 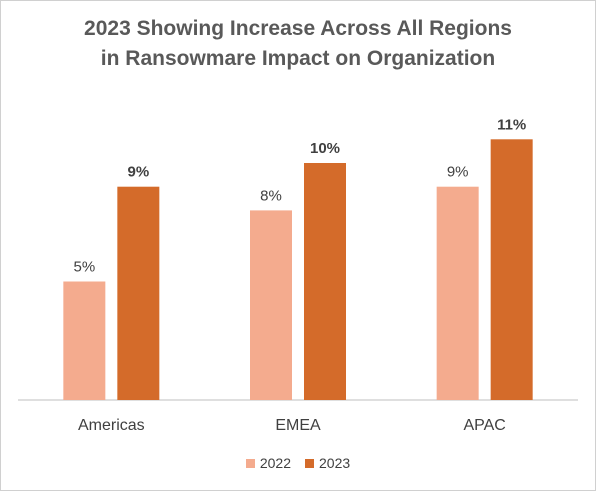 What do you see at coordinates (511, 124) in the screenshot?
I see `data-label-2023-apac: 11%` at bounding box center [511, 124].